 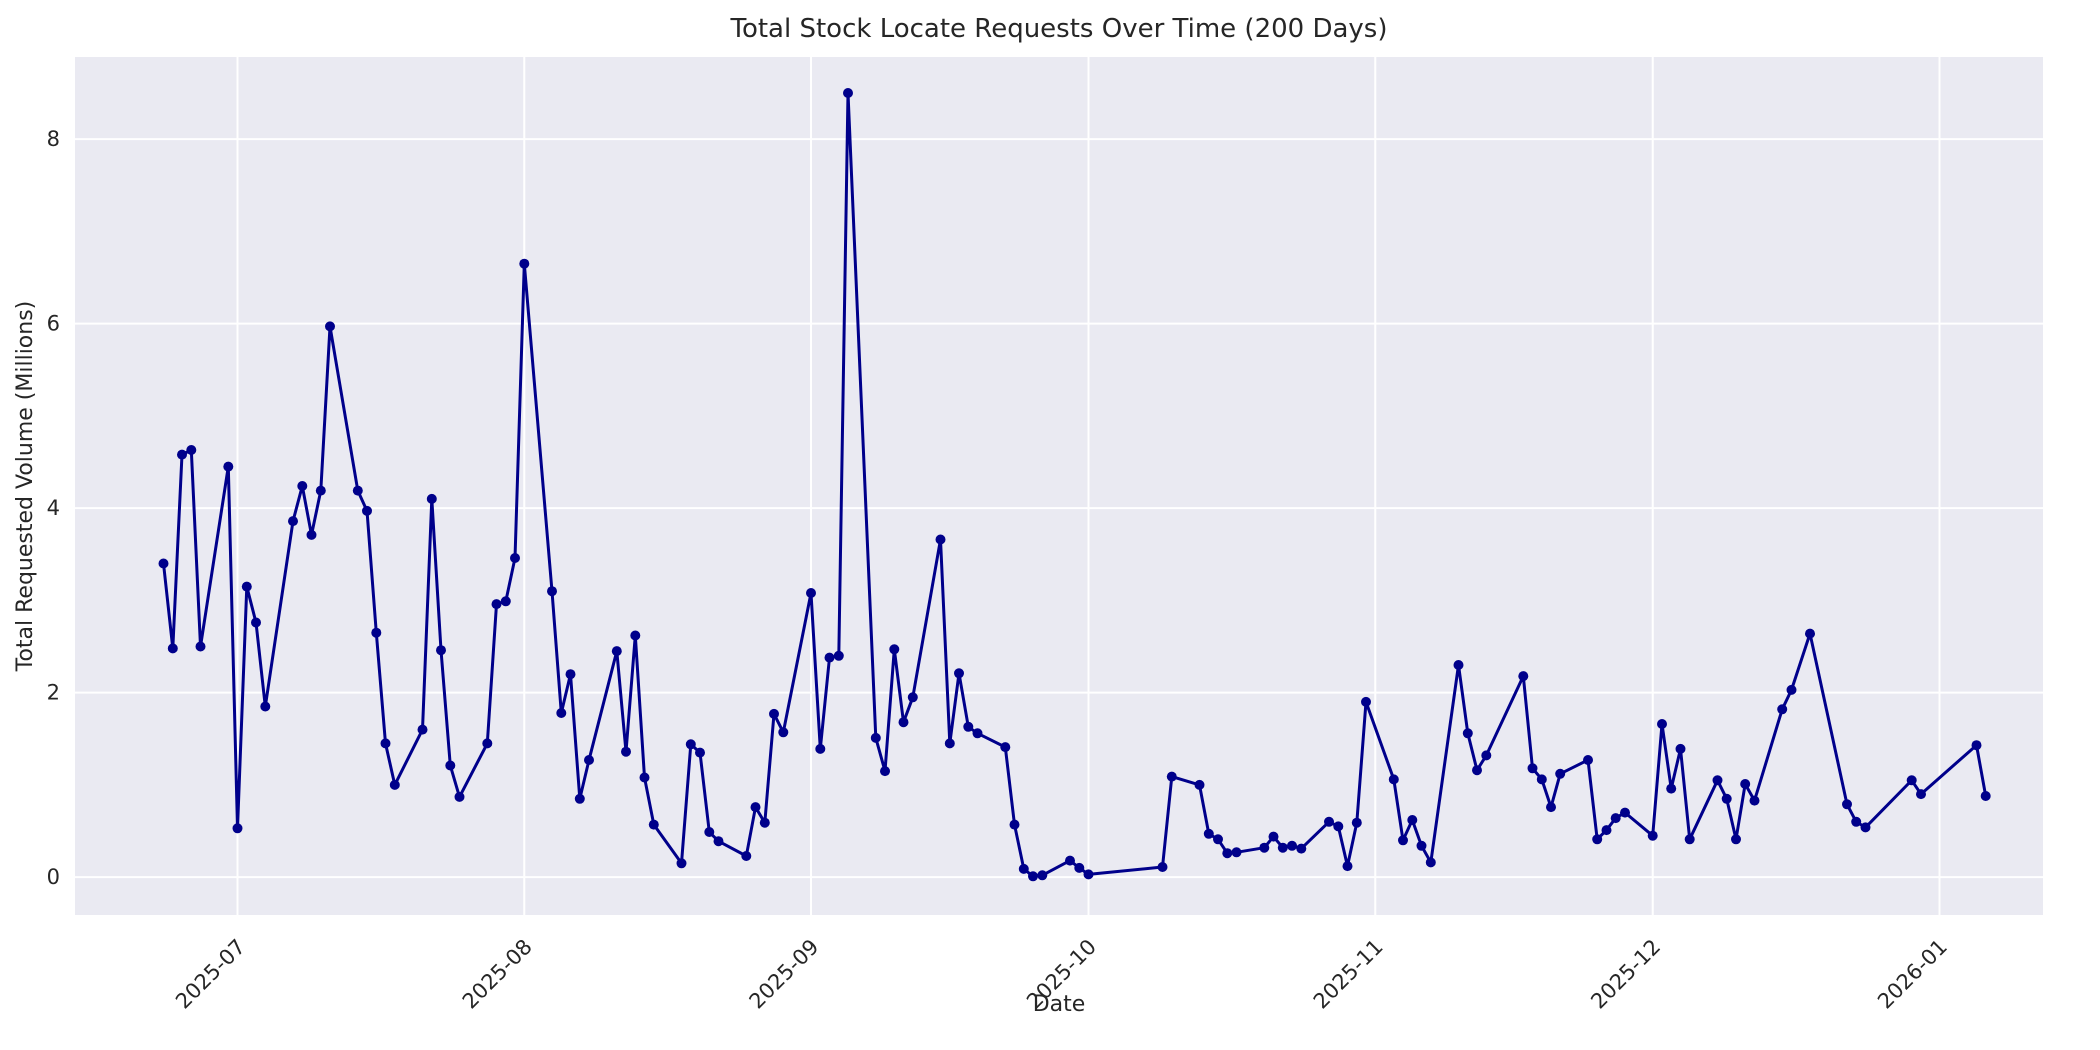 I want to click on y-tick-label: 4, so click(x=53, y=508).